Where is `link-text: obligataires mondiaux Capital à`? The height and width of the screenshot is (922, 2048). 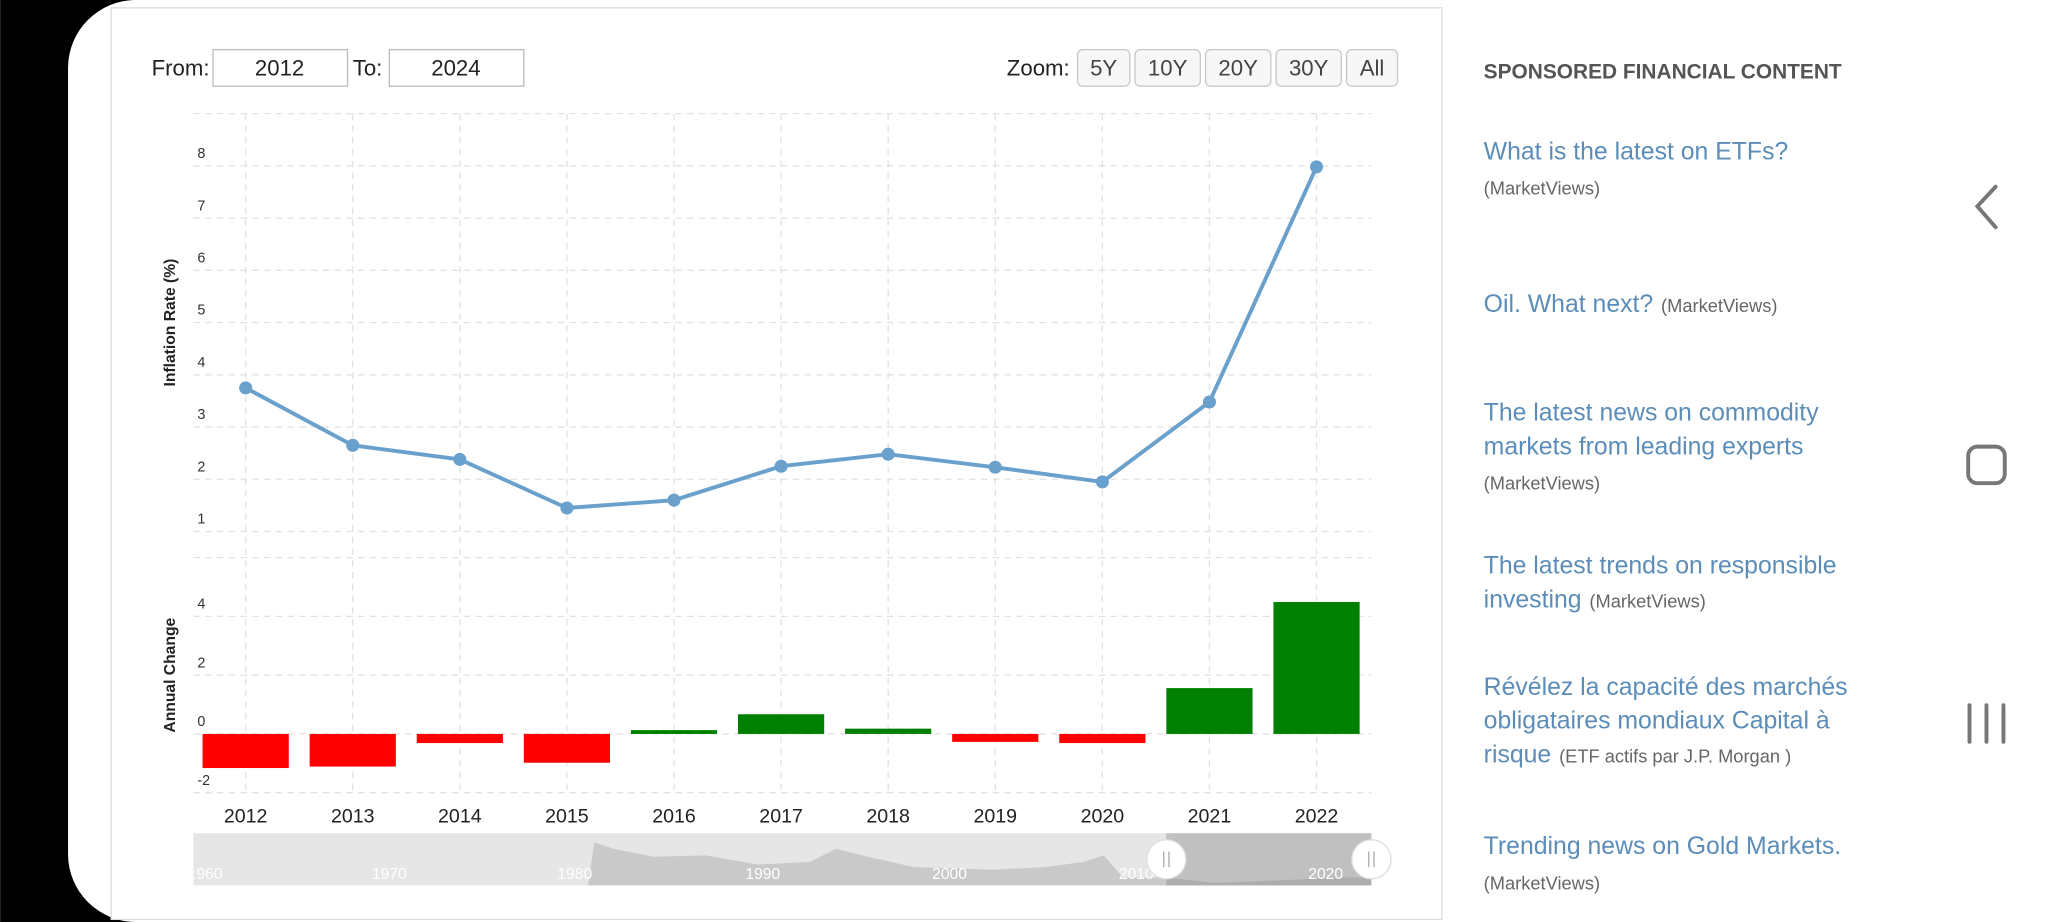
link-text: obligataires mondiaux Capital à is located at coordinates (1657, 721).